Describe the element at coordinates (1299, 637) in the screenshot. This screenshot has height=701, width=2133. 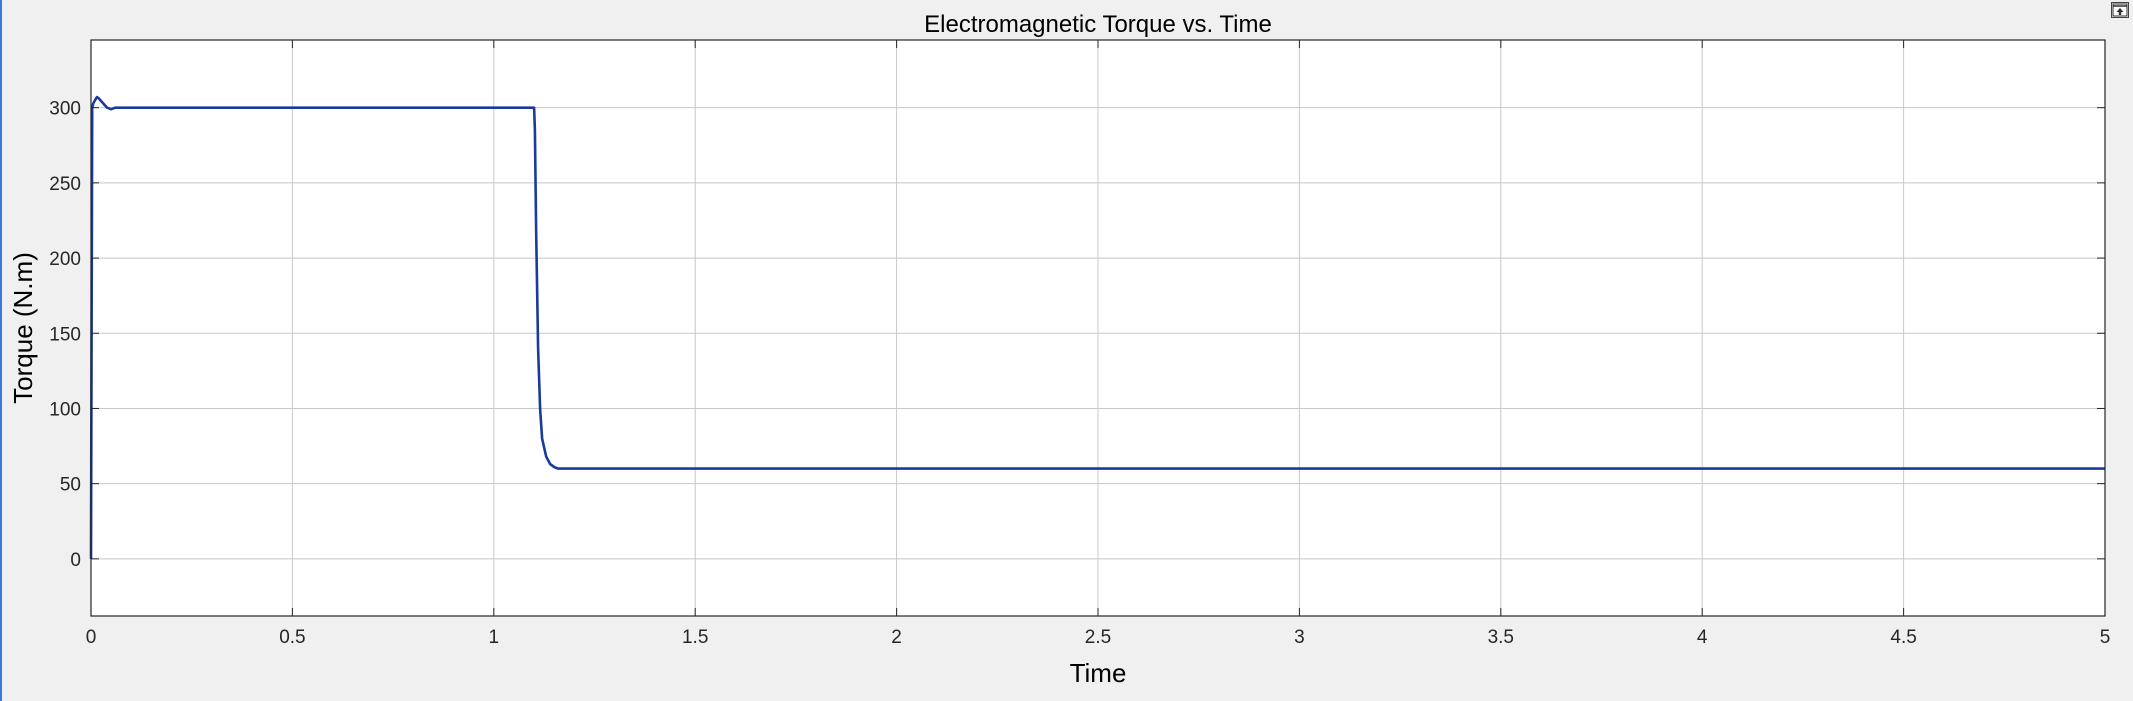
I see `x-tick-label: 3` at that location.